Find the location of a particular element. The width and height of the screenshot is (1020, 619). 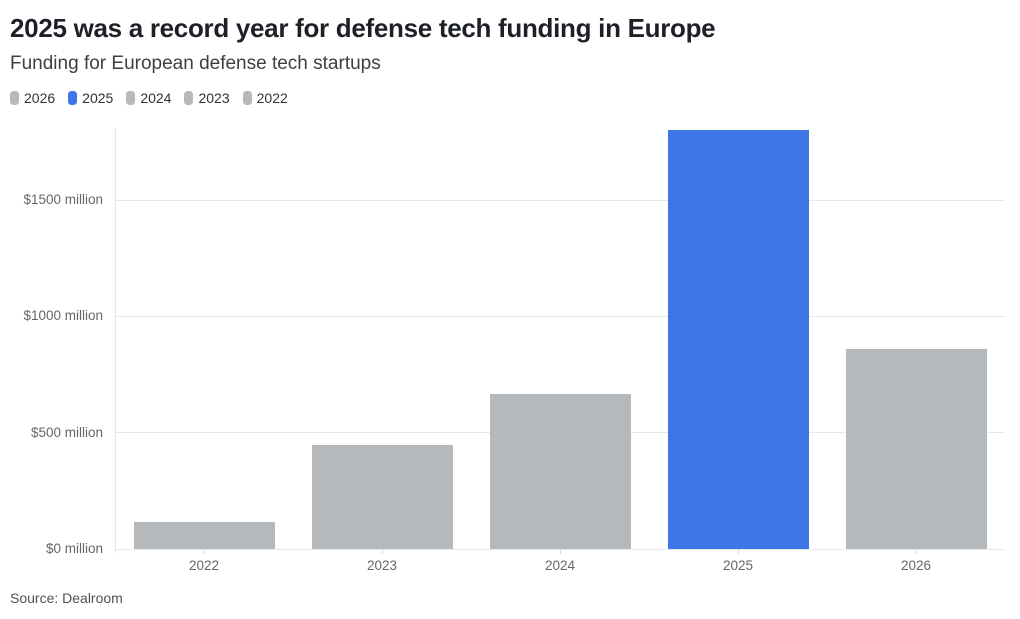

y-axis-label-1000: $1000 million is located at coordinates (63, 316).